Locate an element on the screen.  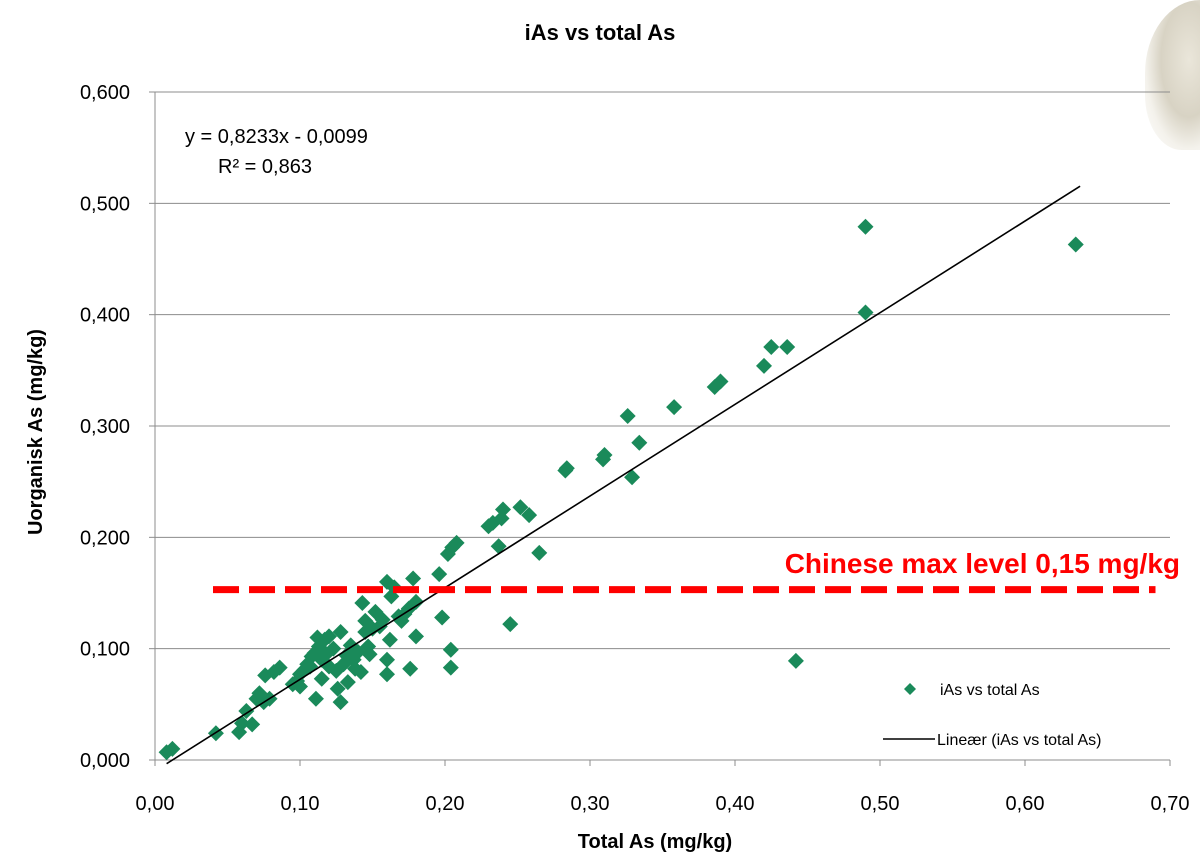
legend-marker-diamond is located at coordinates (910, 689).